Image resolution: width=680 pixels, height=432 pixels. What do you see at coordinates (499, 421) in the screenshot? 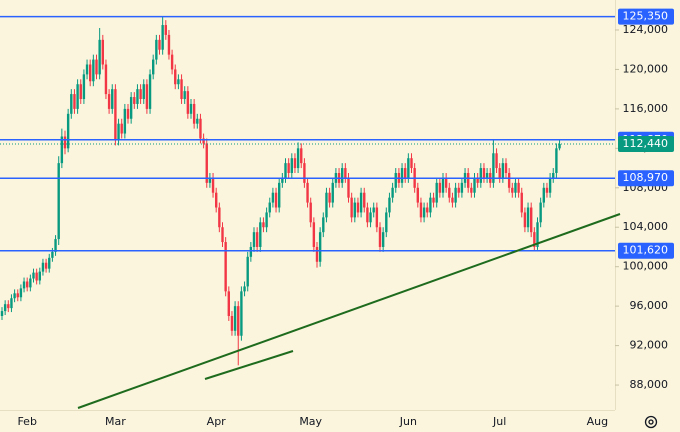
I see `x-tick-label: Jul` at bounding box center [499, 421].